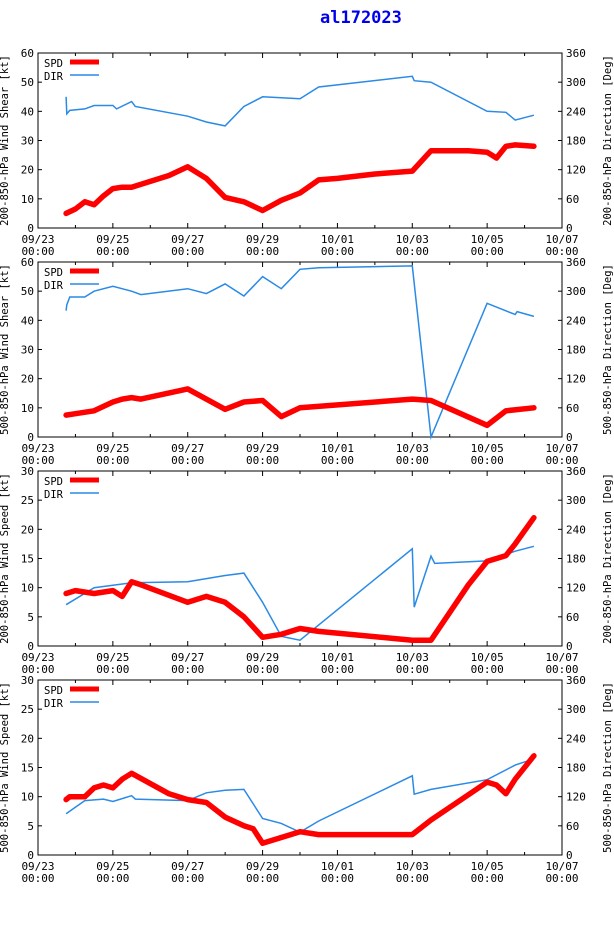 The width and height of the screenshot is (614, 936). What do you see at coordinates (27, 680) in the screenshot?
I see `y-tick-label-left: 30` at bounding box center [27, 680].